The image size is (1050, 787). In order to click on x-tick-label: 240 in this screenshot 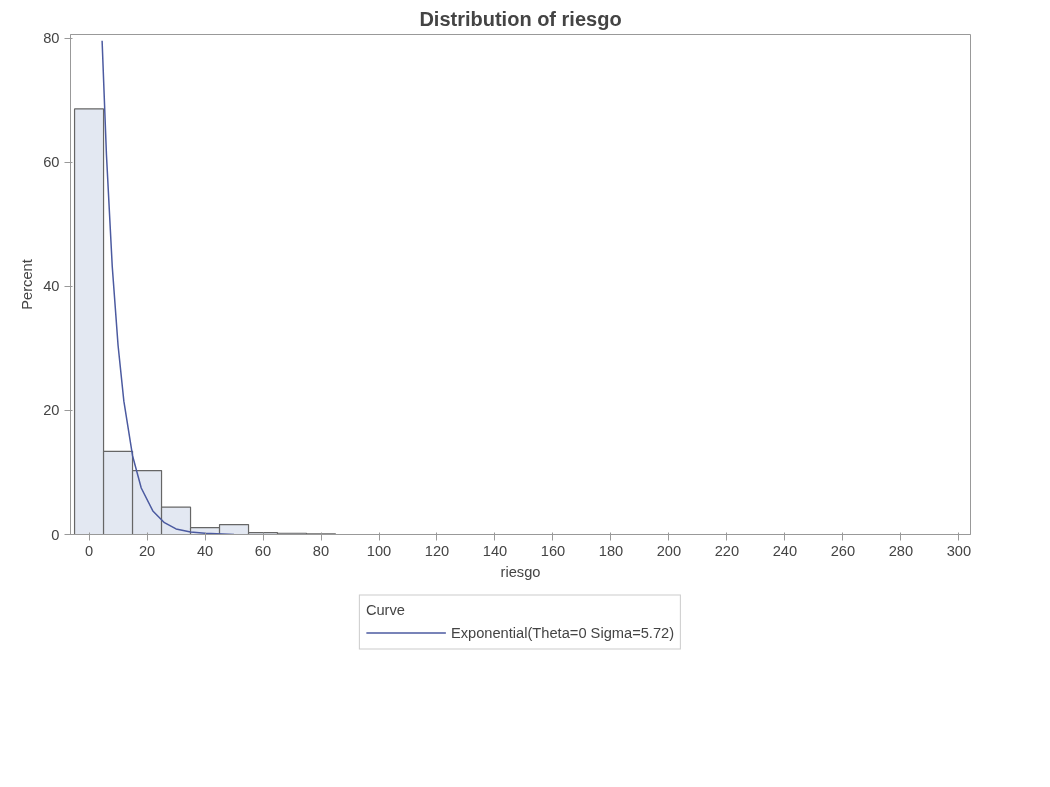, I will do `click(785, 550)`.